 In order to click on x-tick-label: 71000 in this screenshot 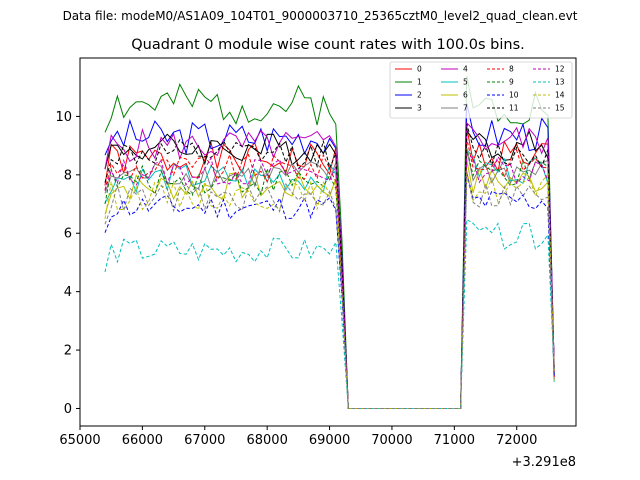, I will do `click(454, 440)`.